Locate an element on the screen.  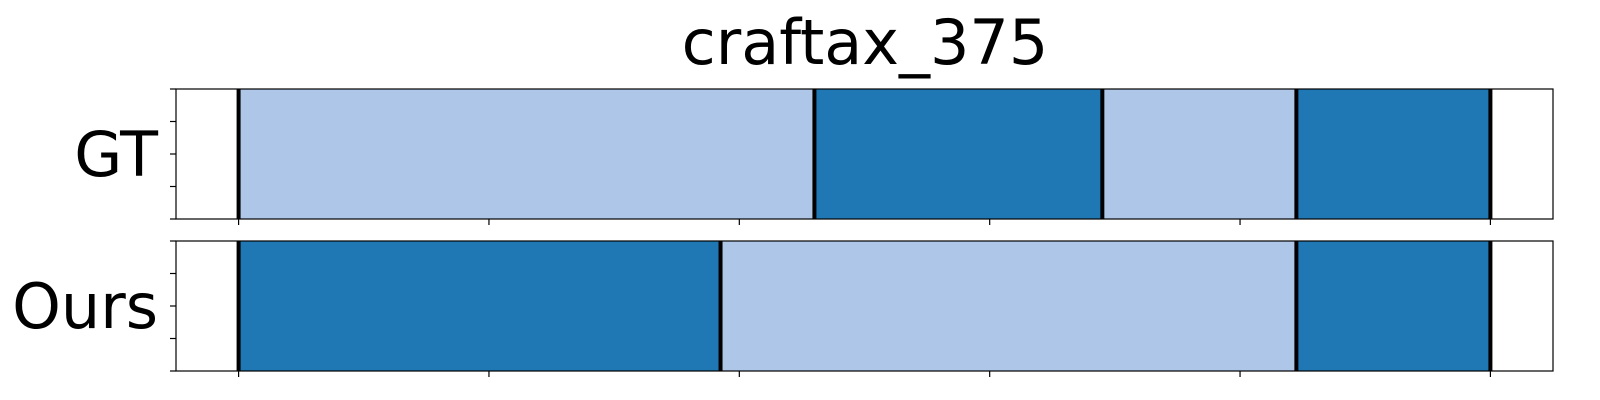
row-label: GT is located at coordinates (116, 154).